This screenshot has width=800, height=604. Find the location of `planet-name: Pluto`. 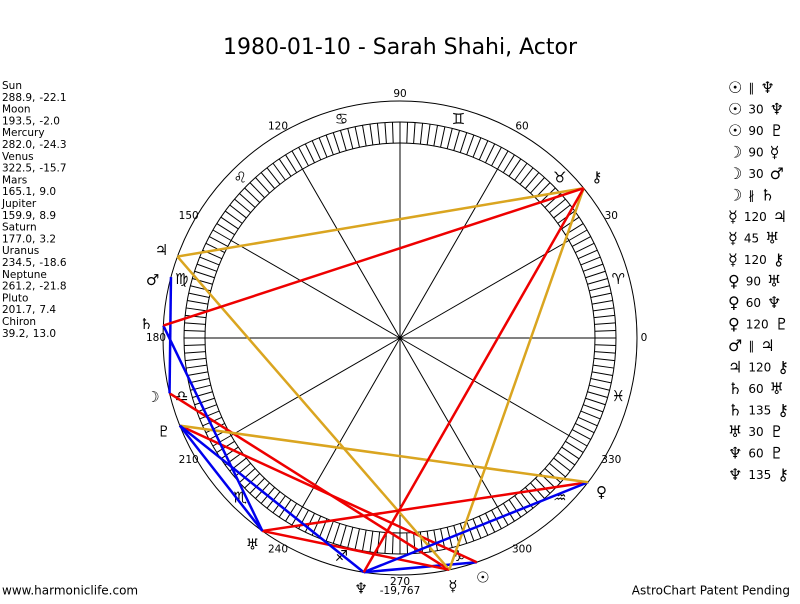

planet-name: Pluto is located at coordinates (15, 298).